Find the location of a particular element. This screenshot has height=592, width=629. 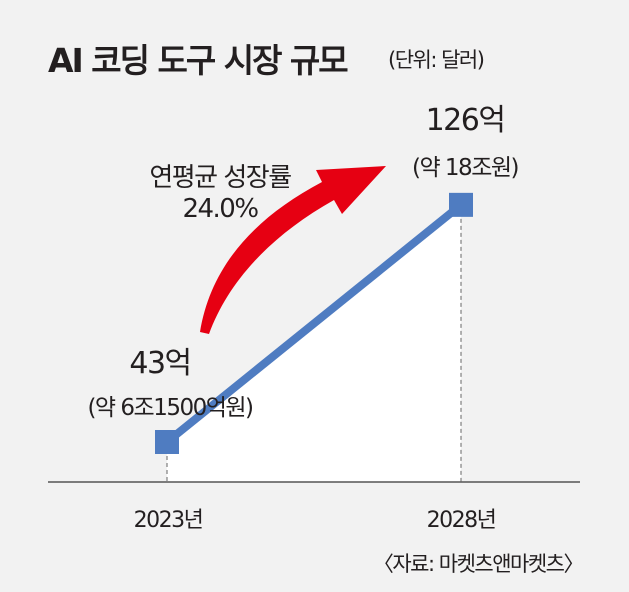

unit-label: (단위: 달러) is located at coordinates (436, 60).